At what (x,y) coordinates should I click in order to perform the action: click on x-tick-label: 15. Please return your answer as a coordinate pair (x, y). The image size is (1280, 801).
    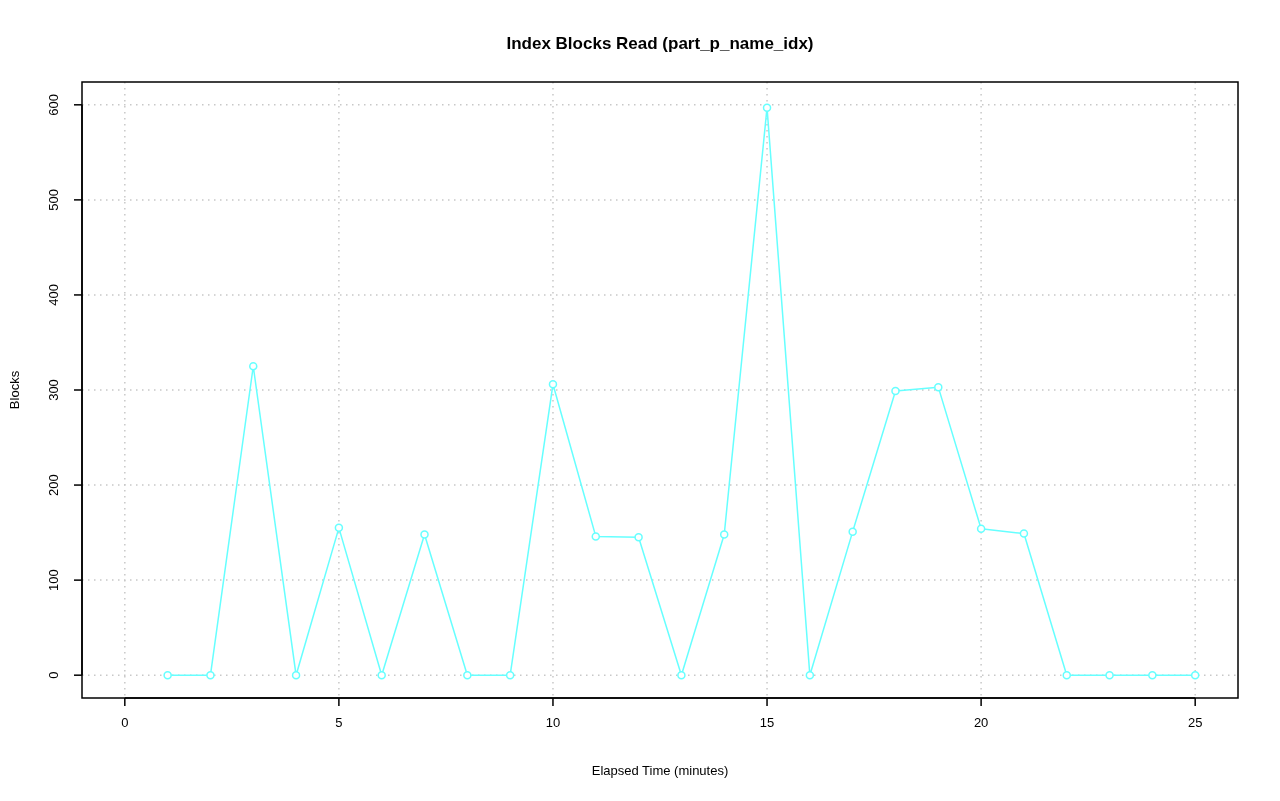
    Looking at the image, I should click on (767, 722).